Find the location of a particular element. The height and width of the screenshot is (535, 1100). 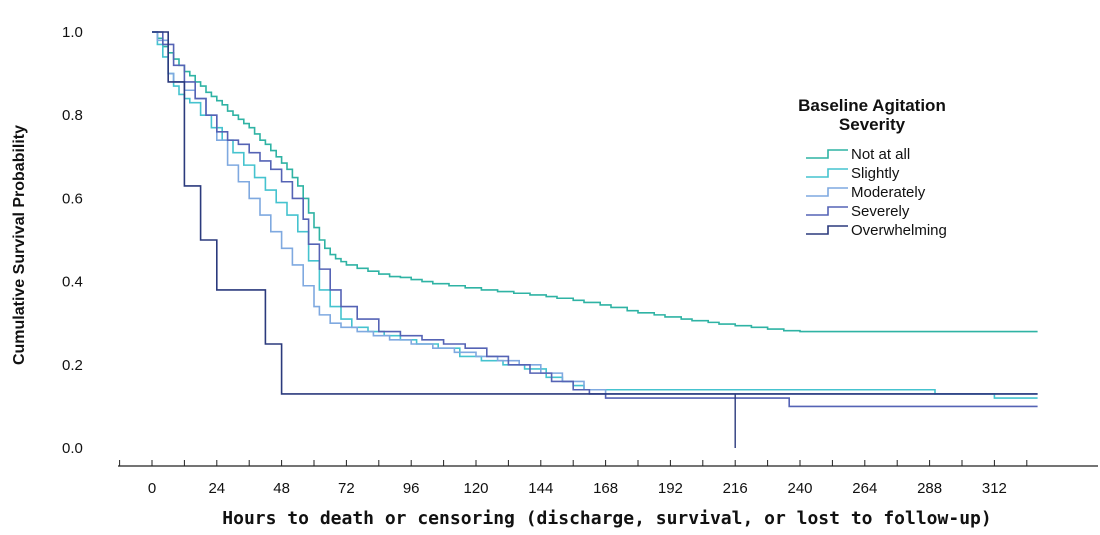

x-tick-label: 288 is located at coordinates (929, 488).